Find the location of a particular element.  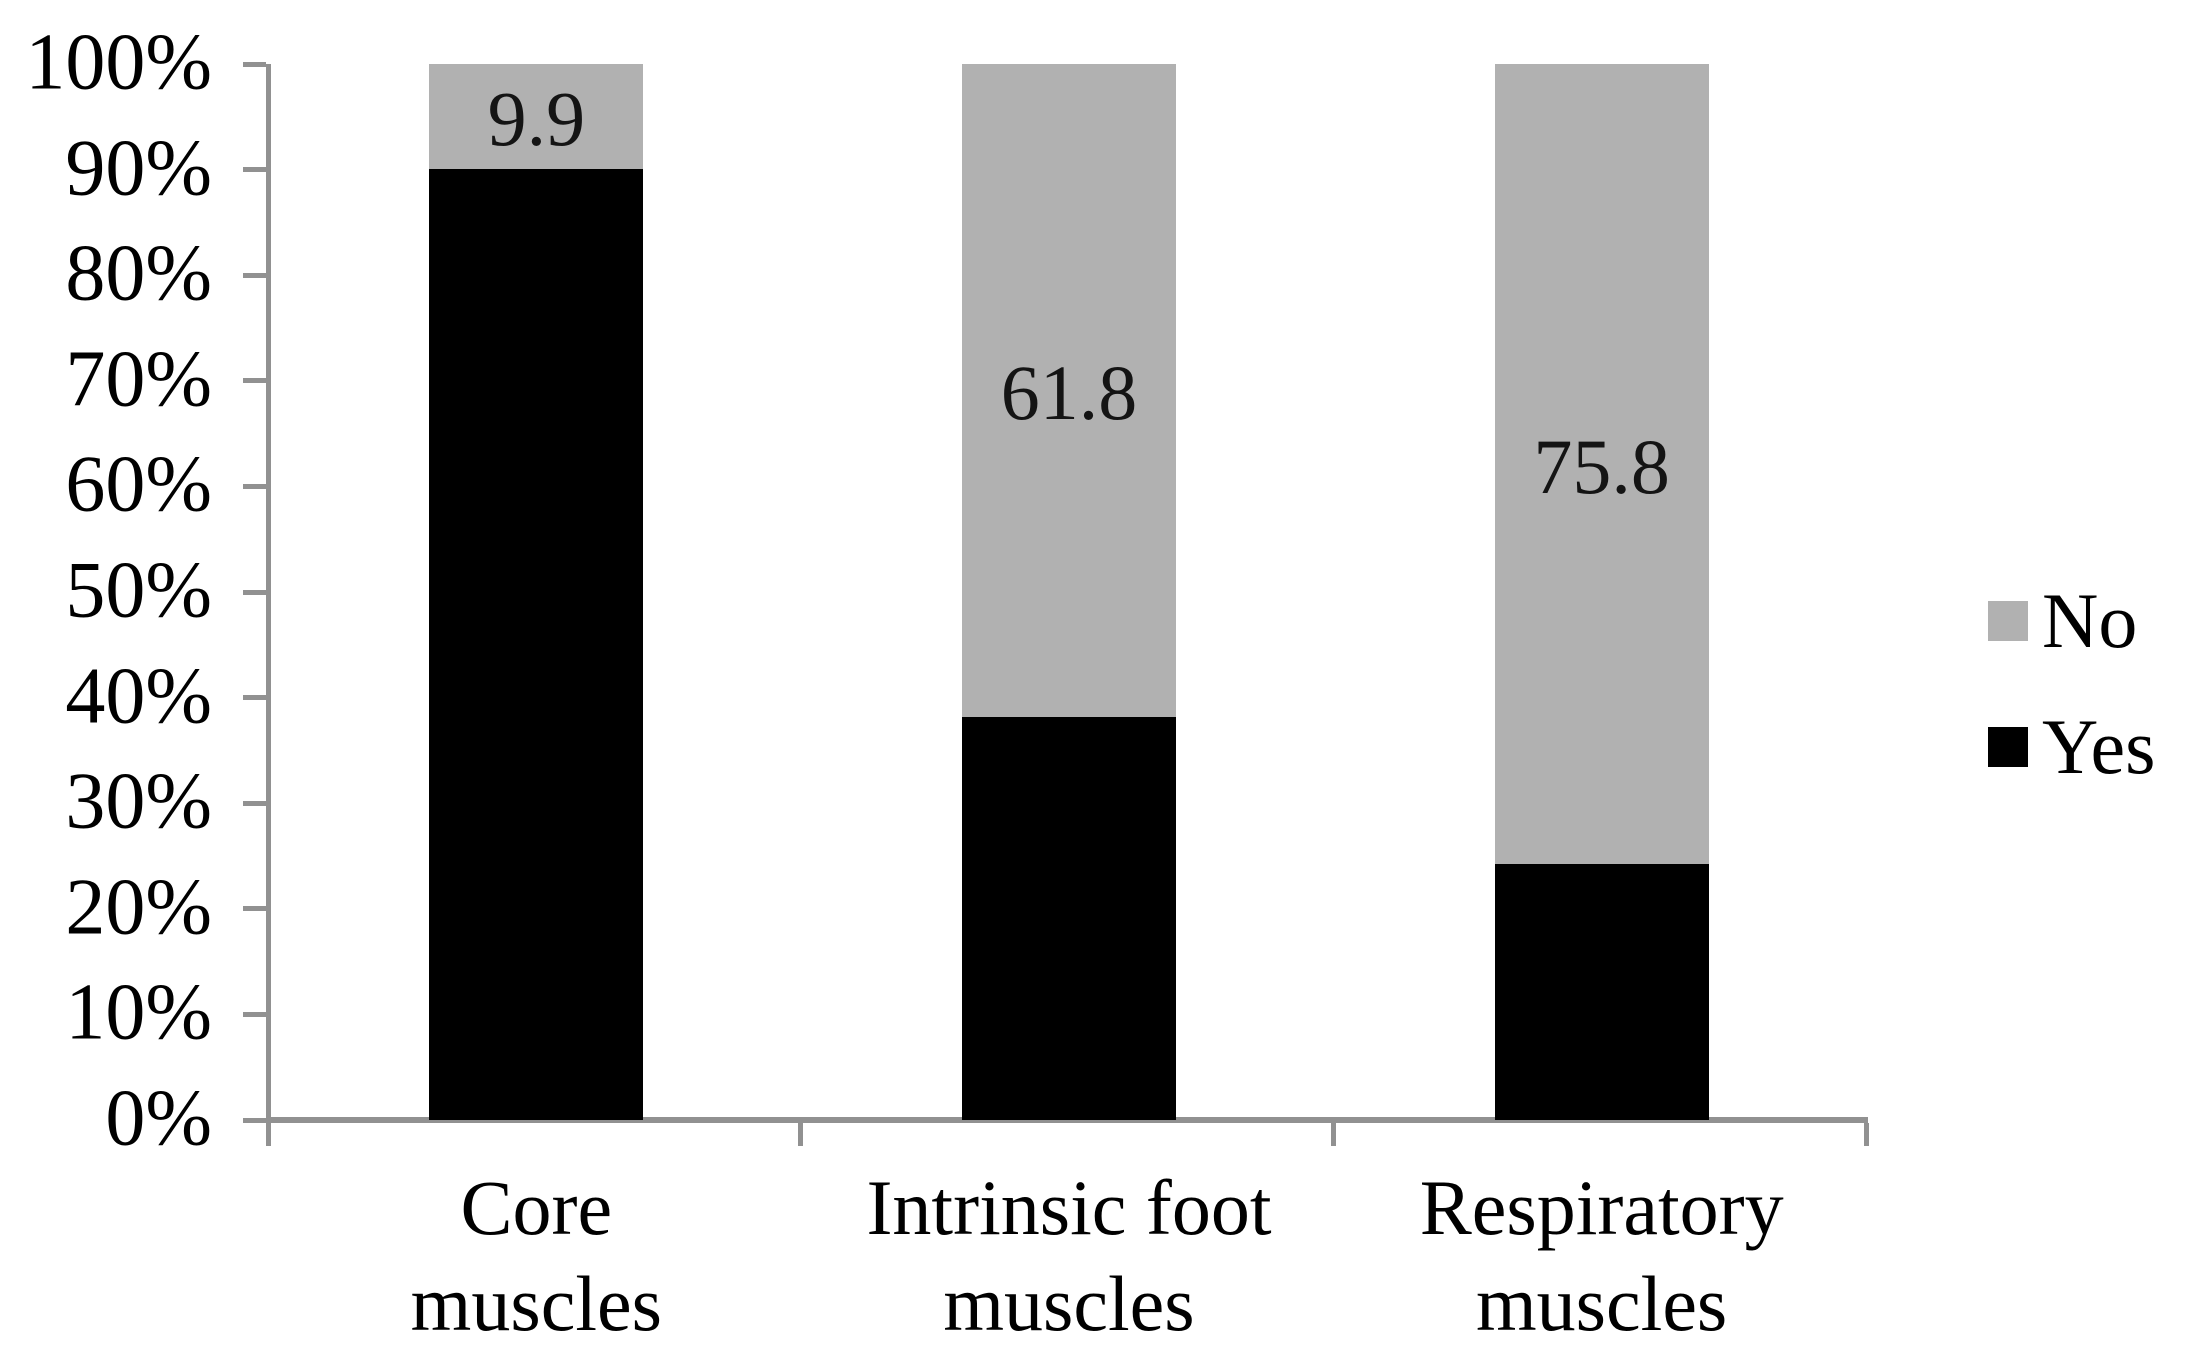

data-label-intrinsic-foot-muscles: 61.8 is located at coordinates (1069, 393).